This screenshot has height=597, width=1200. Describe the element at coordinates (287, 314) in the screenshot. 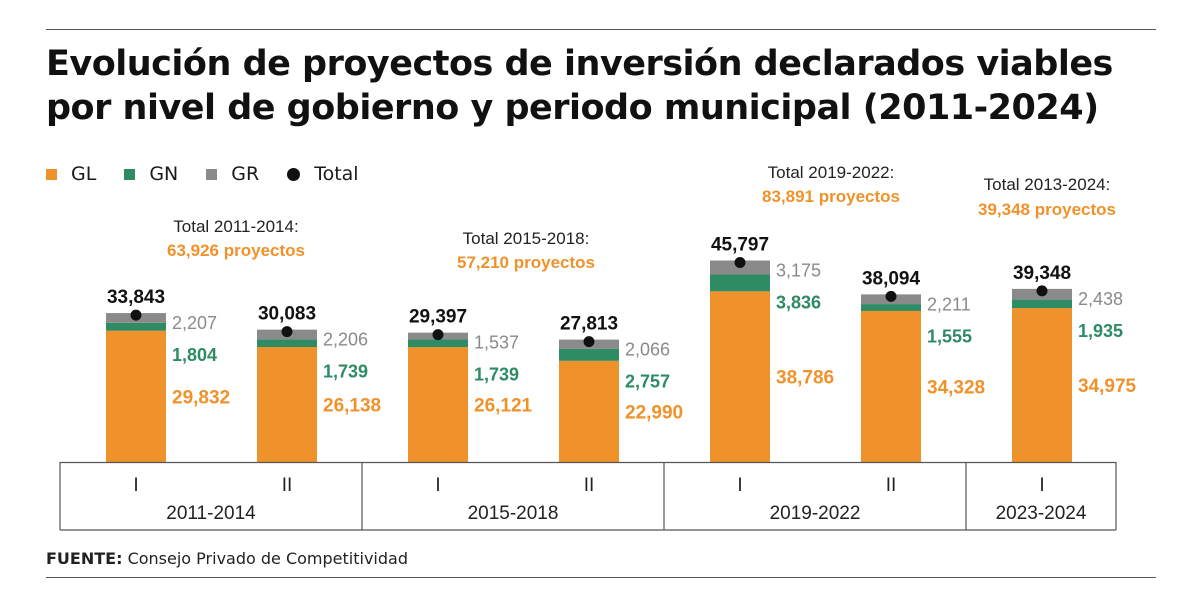

I see `total-label-1: 30,083` at that location.